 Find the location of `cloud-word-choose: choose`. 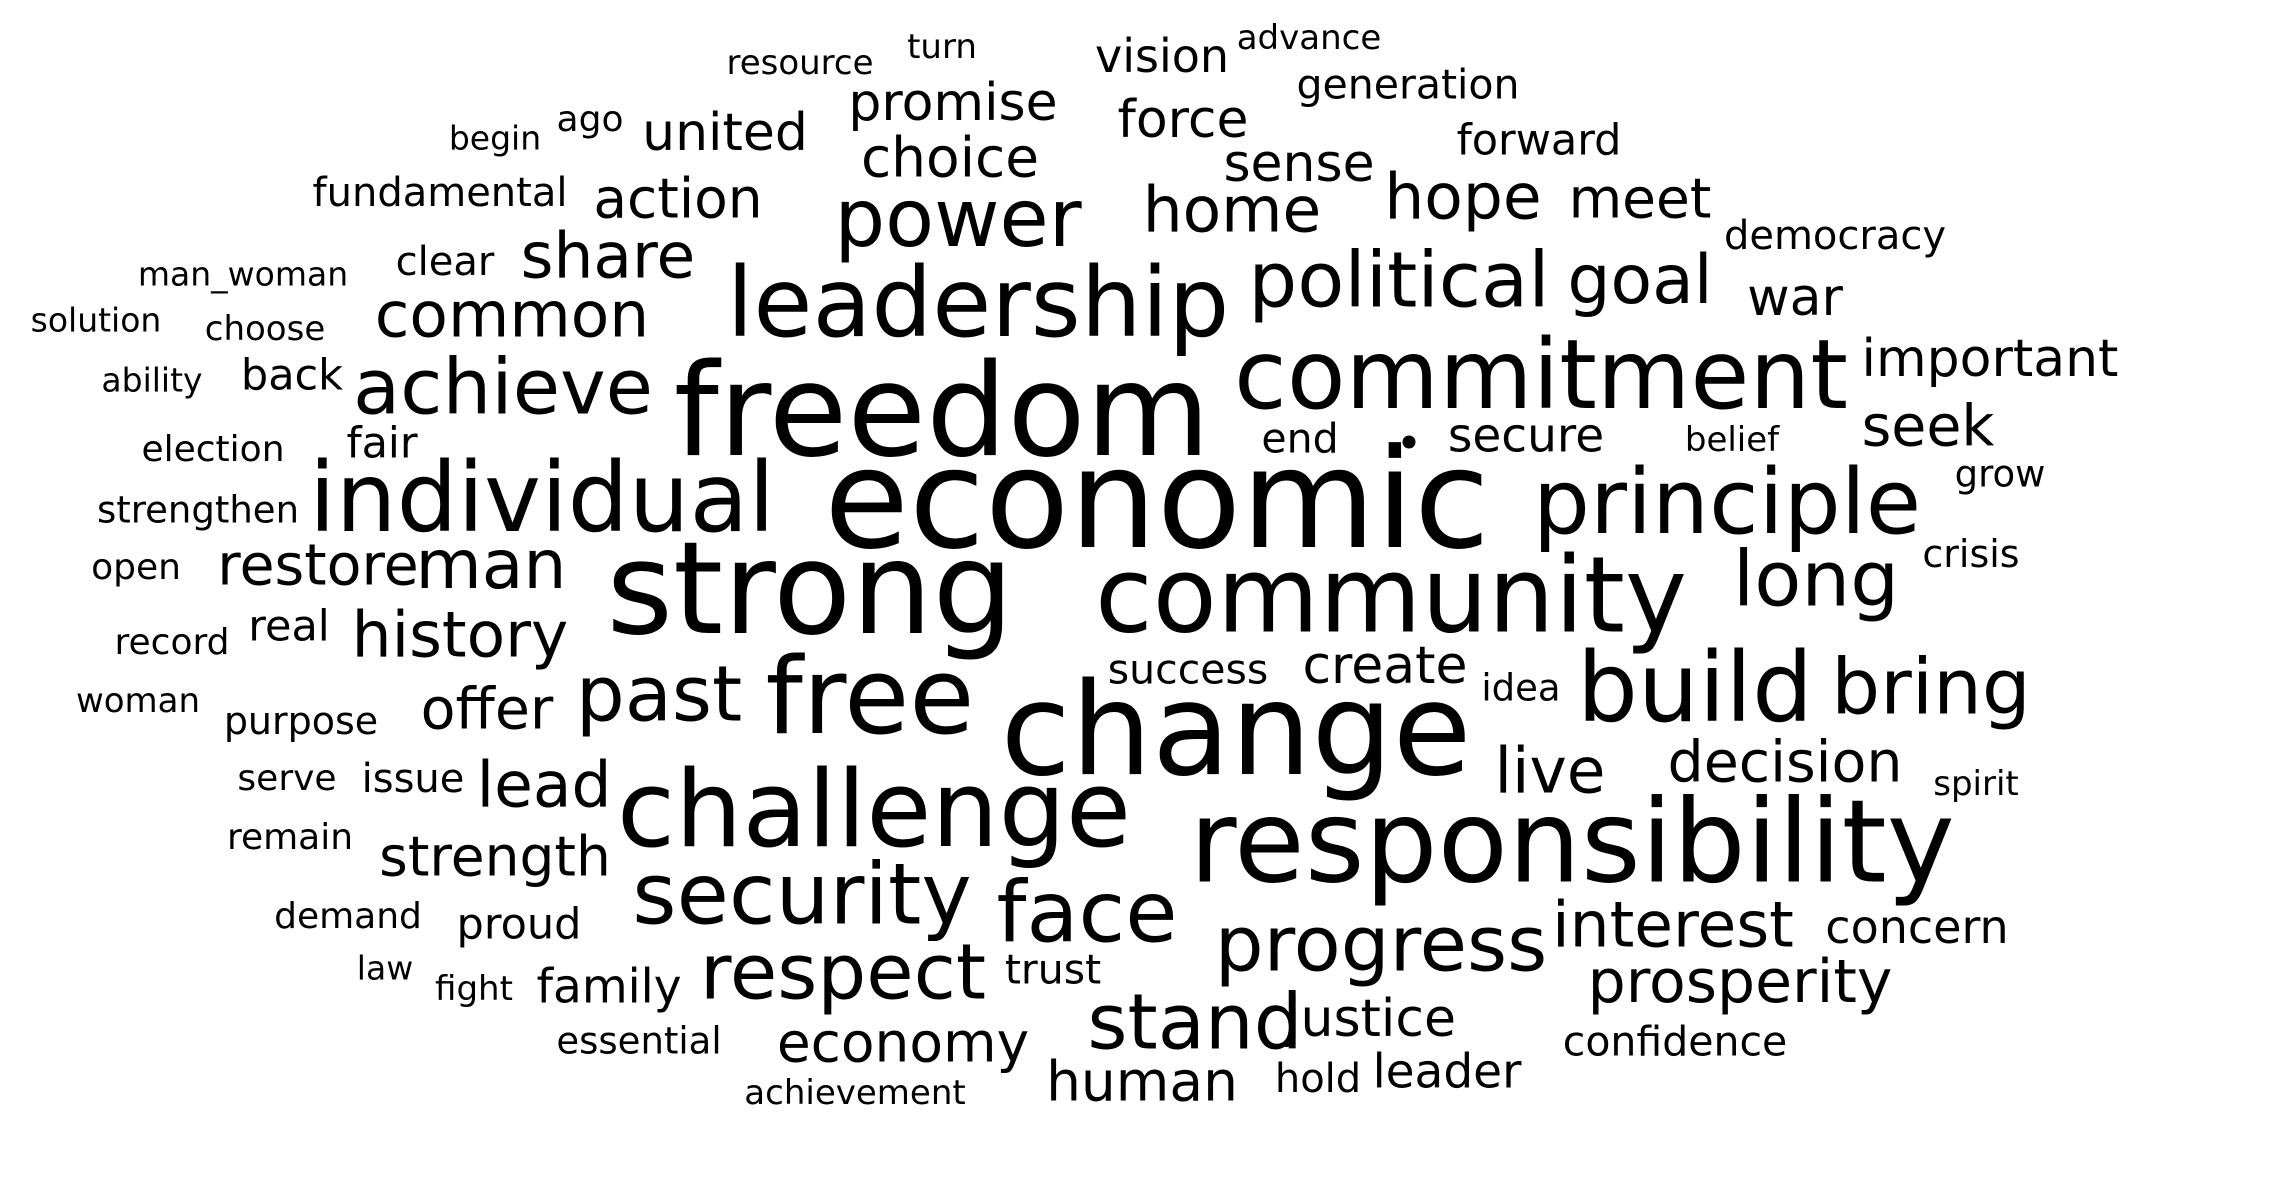

cloud-word-choose: choose is located at coordinates (265, 329).